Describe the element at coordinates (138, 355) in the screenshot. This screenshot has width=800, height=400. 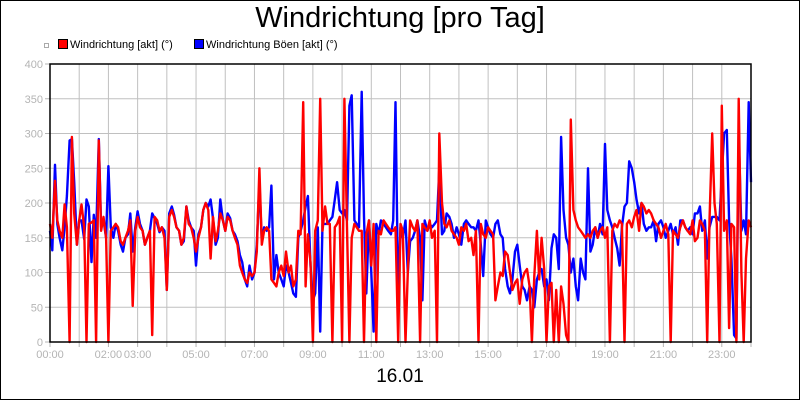
I see `x-tick-label: 03:00` at that location.